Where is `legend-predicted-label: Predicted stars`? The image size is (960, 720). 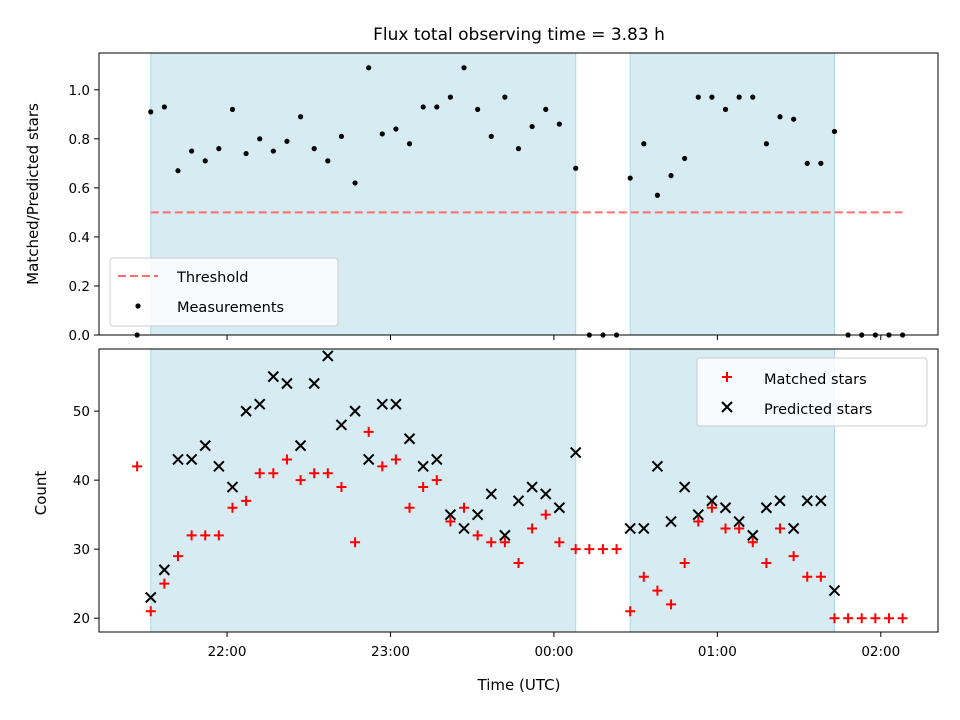
legend-predicted-label: Predicted stars is located at coordinates (818, 410).